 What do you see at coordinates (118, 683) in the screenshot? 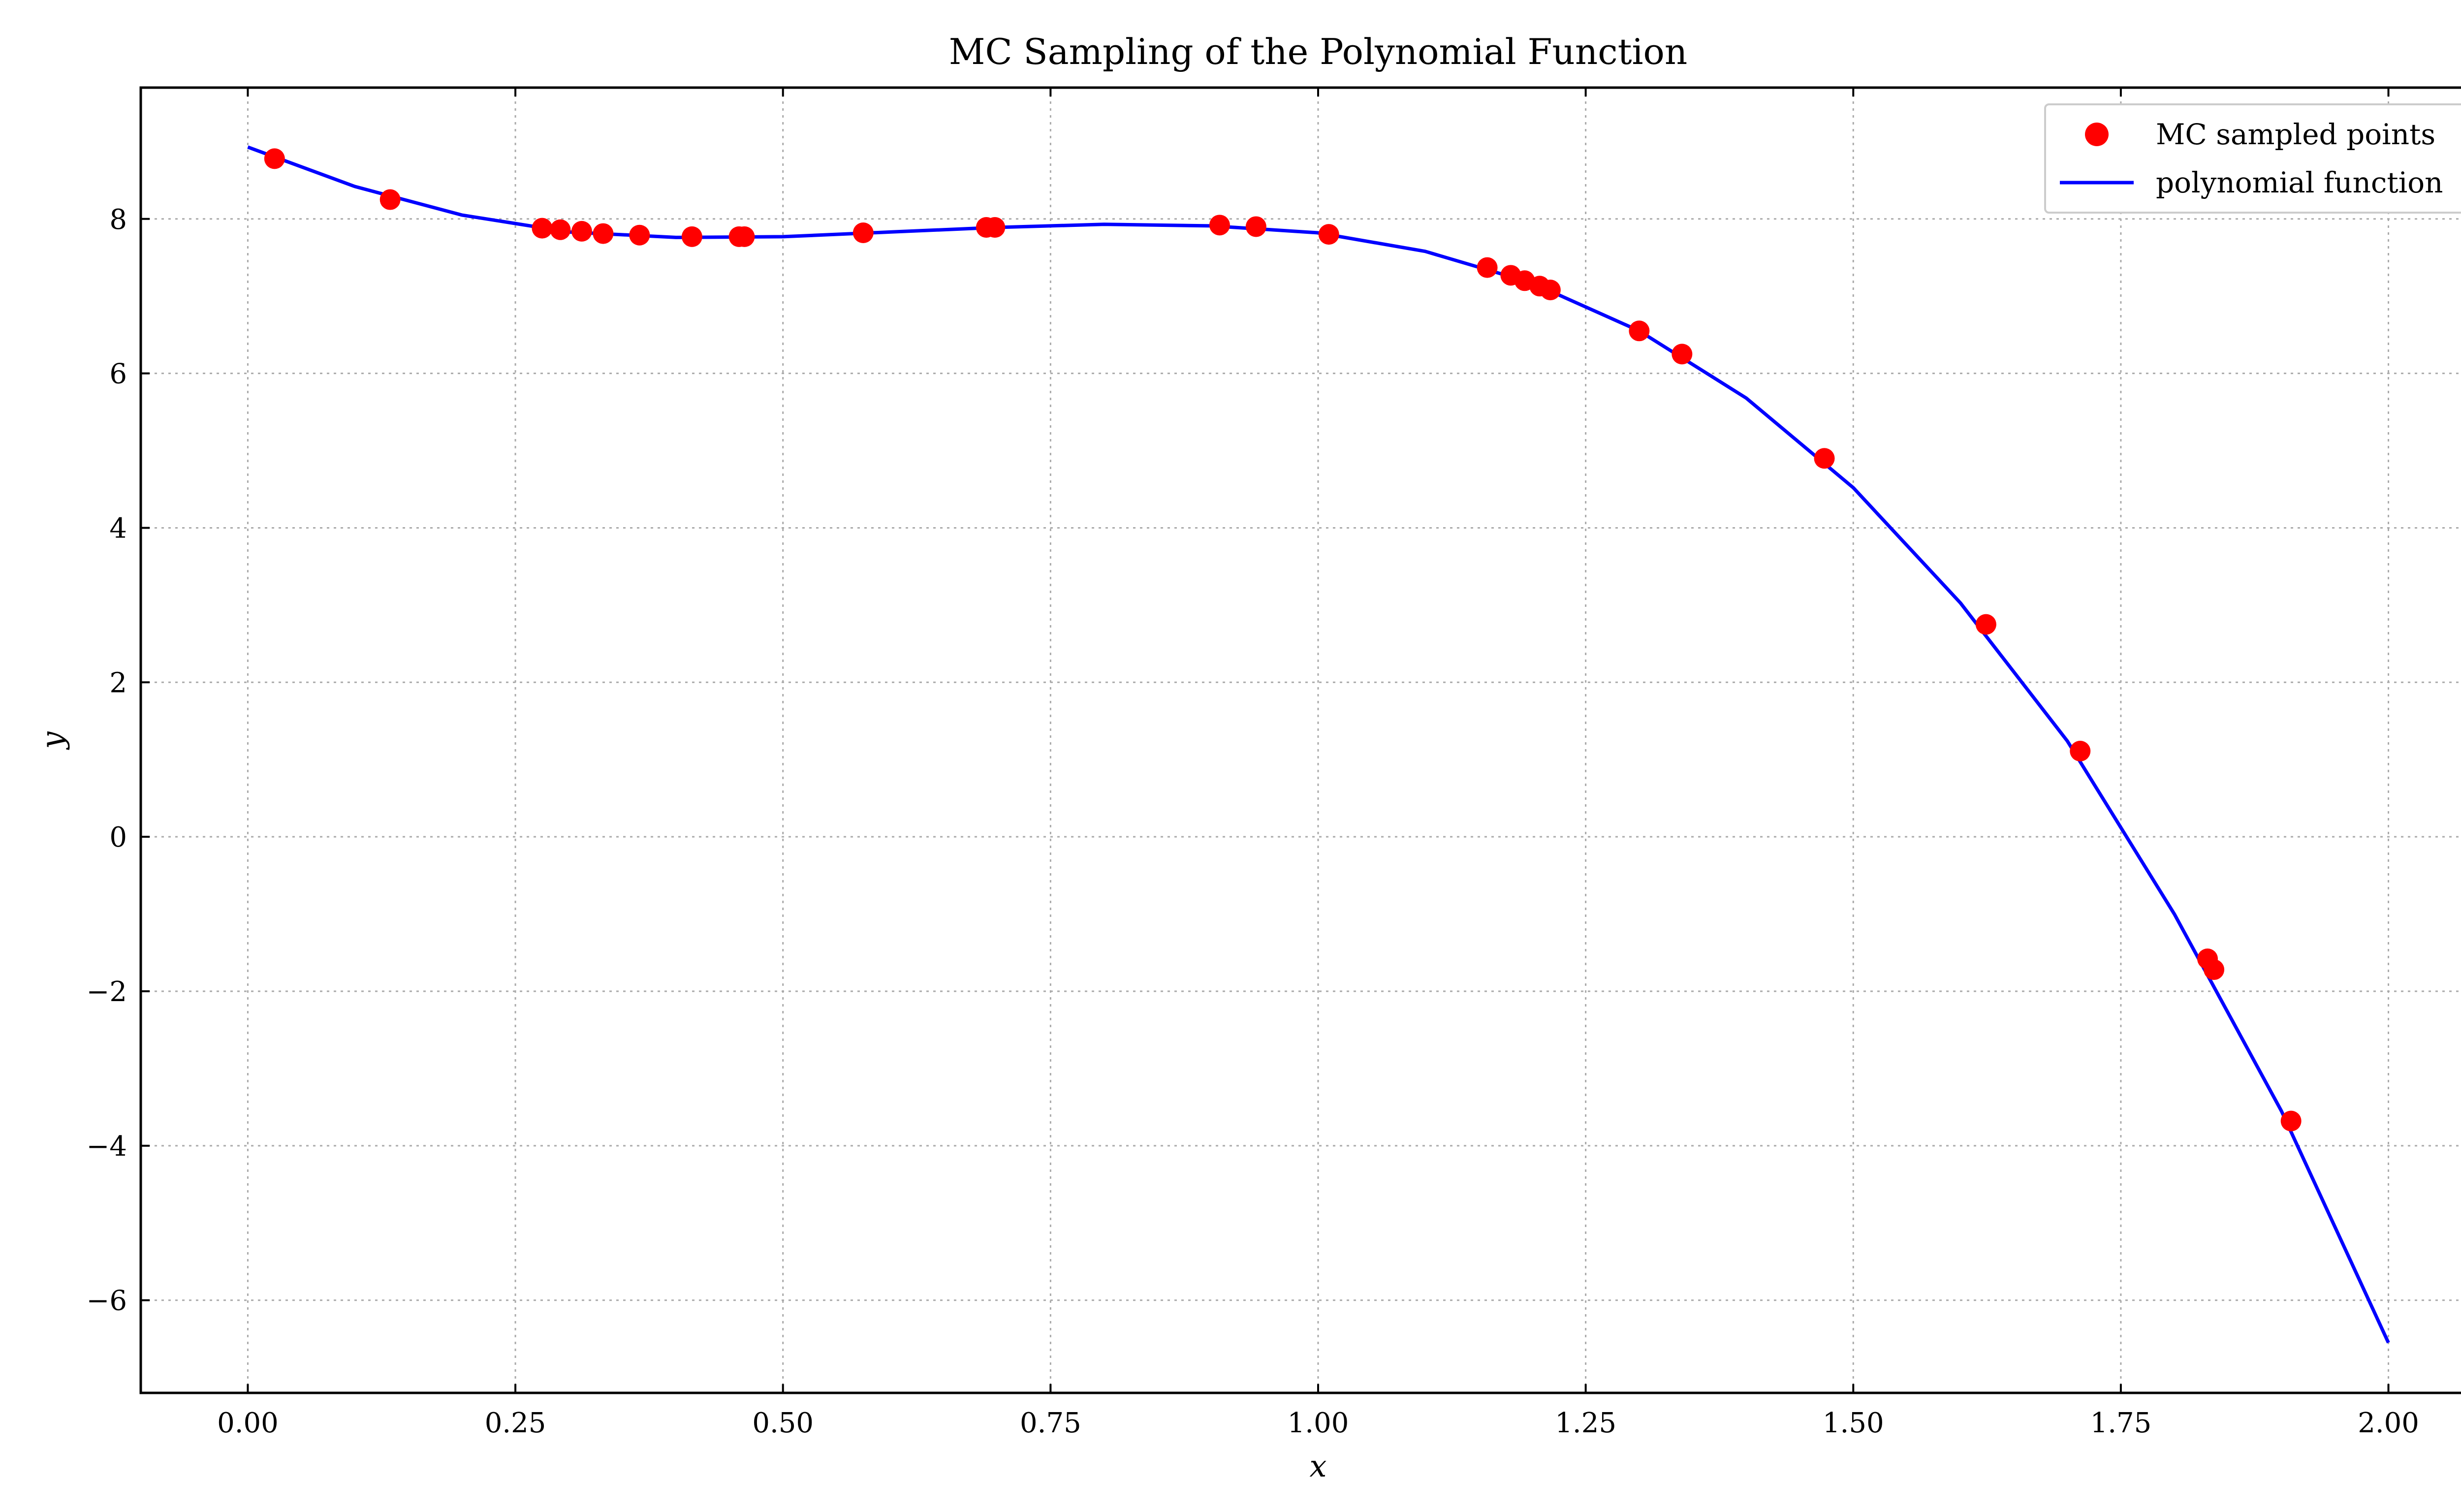
I see `y-tick-label: 2` at bounding box center [118, 683].